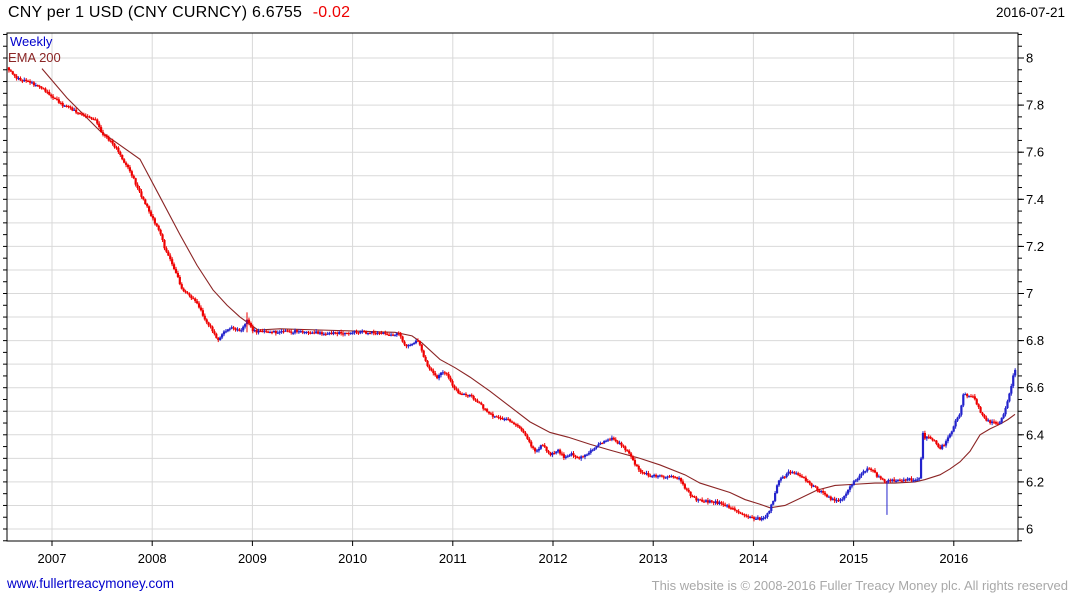 The image size is (1075, 600). I want to click on svg-text: 2009, so click(252, 558).